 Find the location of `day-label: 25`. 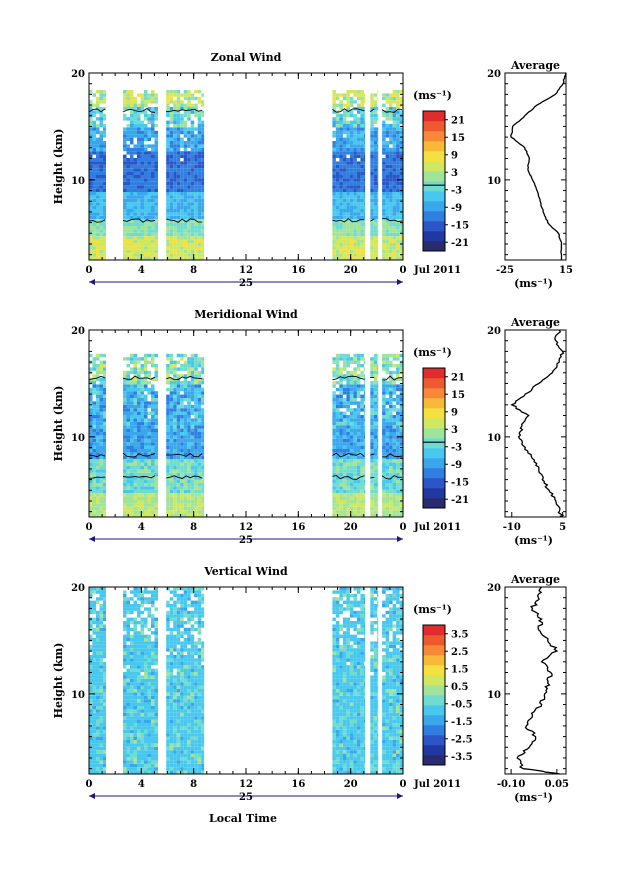

day-label: 25 is located at coordinates (246, 283).